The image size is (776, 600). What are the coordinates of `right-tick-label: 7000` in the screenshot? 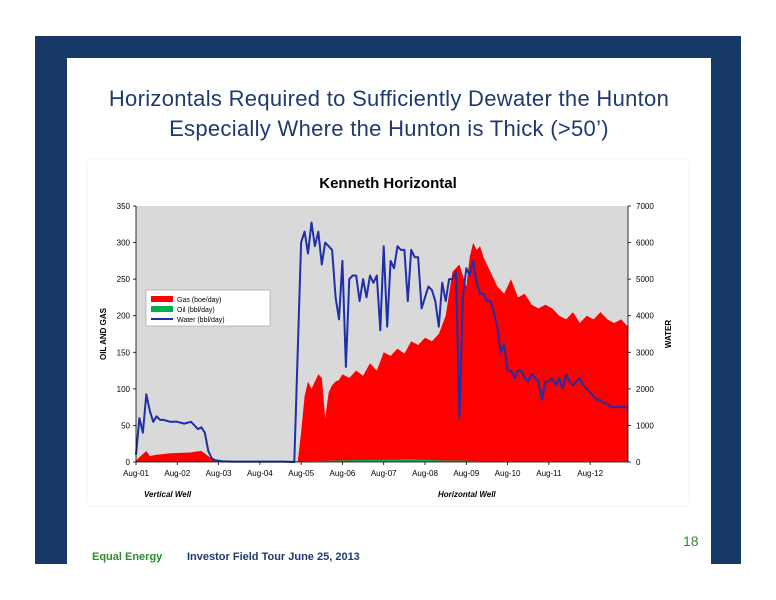 It's located at (645, 206).